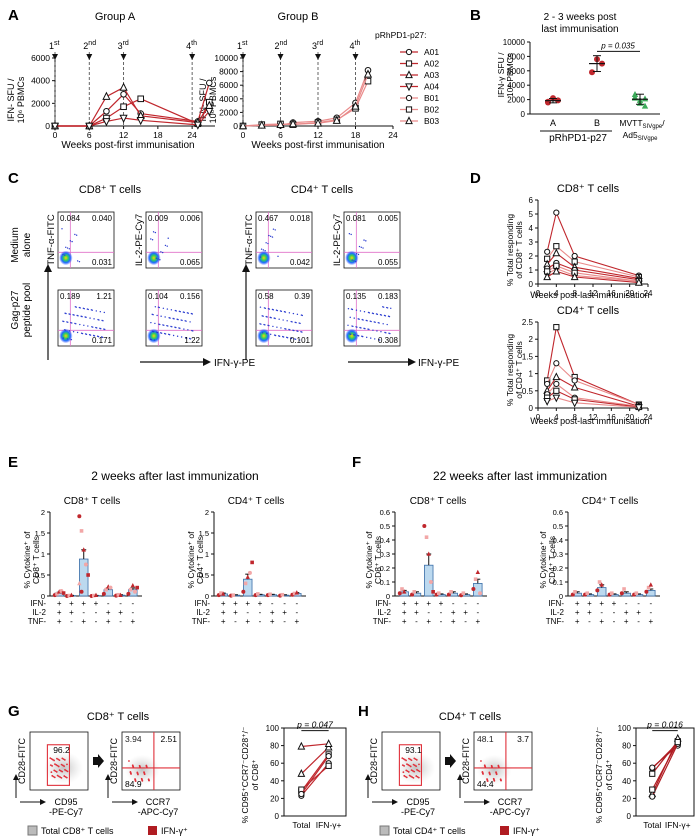 This screenshot has height=840, width=700. Describe the element at coordinates (40, 575) in the screenshot. I see `y-tick-label: 0.5` at that location.